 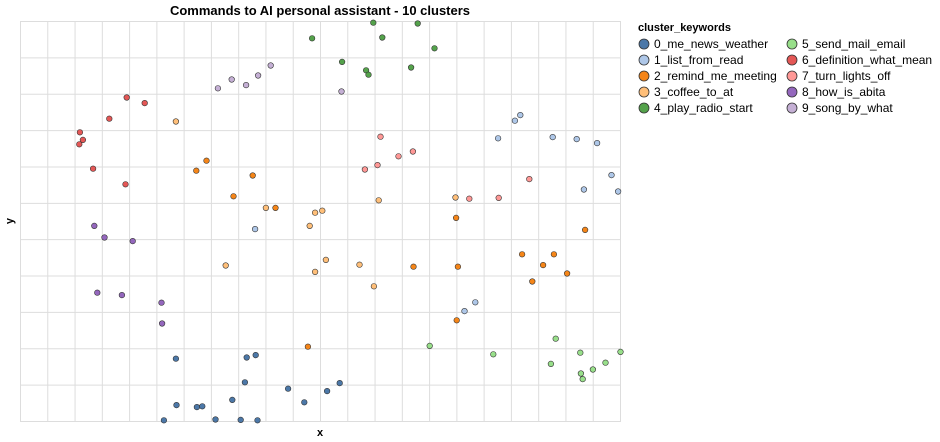 I want to click on legend-item: 0_me_news_weather, so click(x=703, y=44).